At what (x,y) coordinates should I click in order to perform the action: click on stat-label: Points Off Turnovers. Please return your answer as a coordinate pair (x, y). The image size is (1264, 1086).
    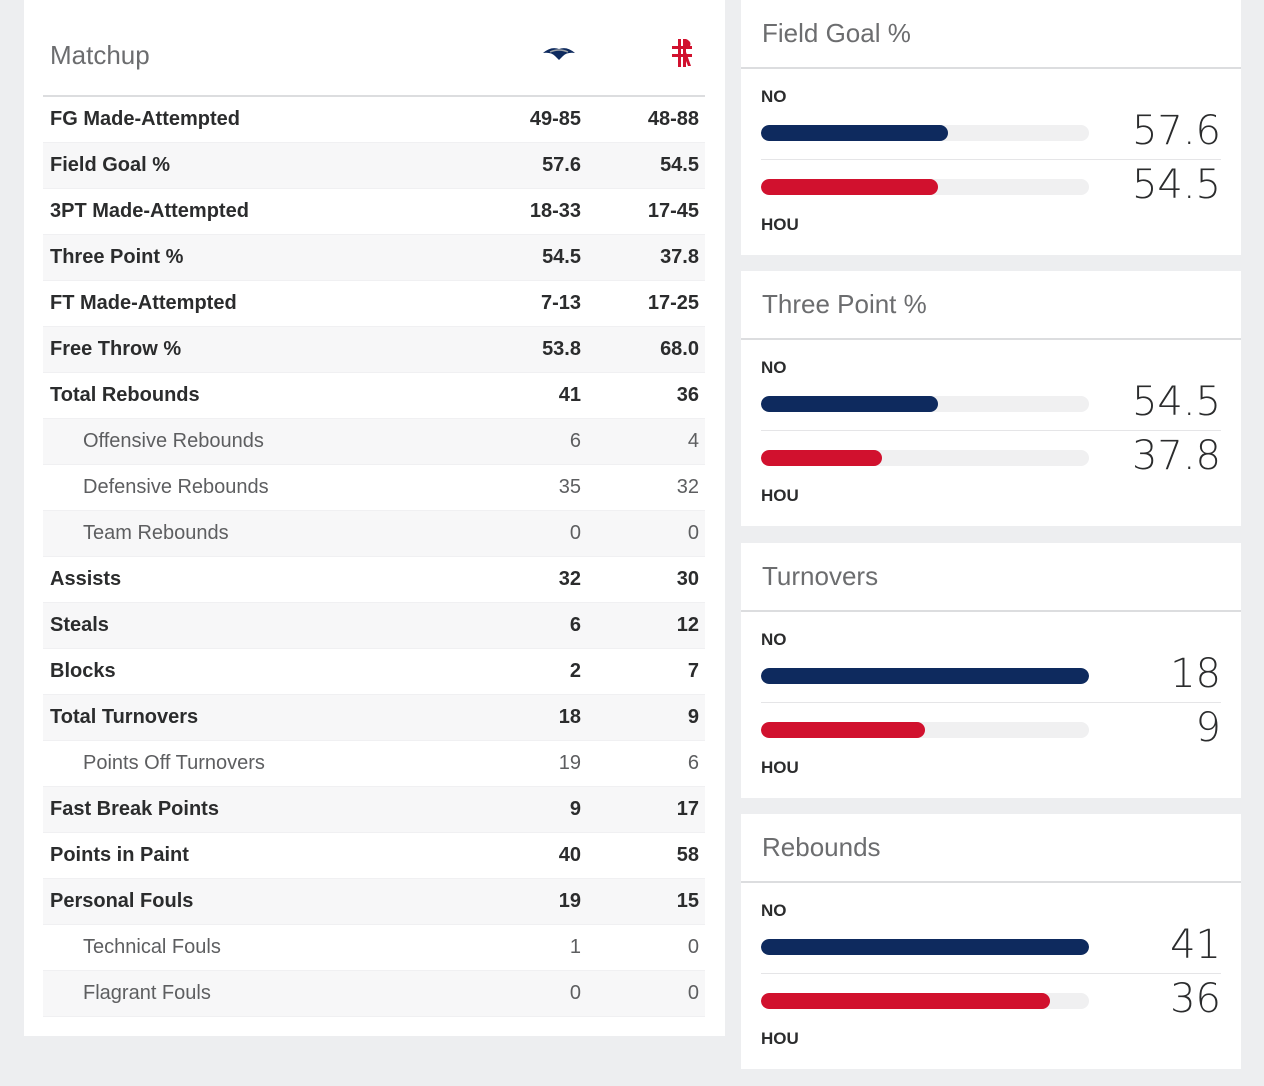
    Looking at the image, I should click on (174, 763).